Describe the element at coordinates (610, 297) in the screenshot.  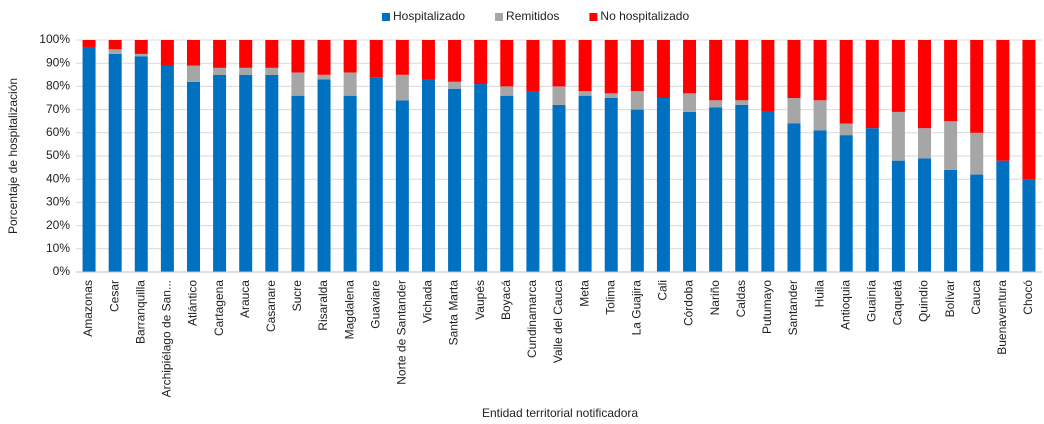
I see `x-tick-label: Tolima` at that location.